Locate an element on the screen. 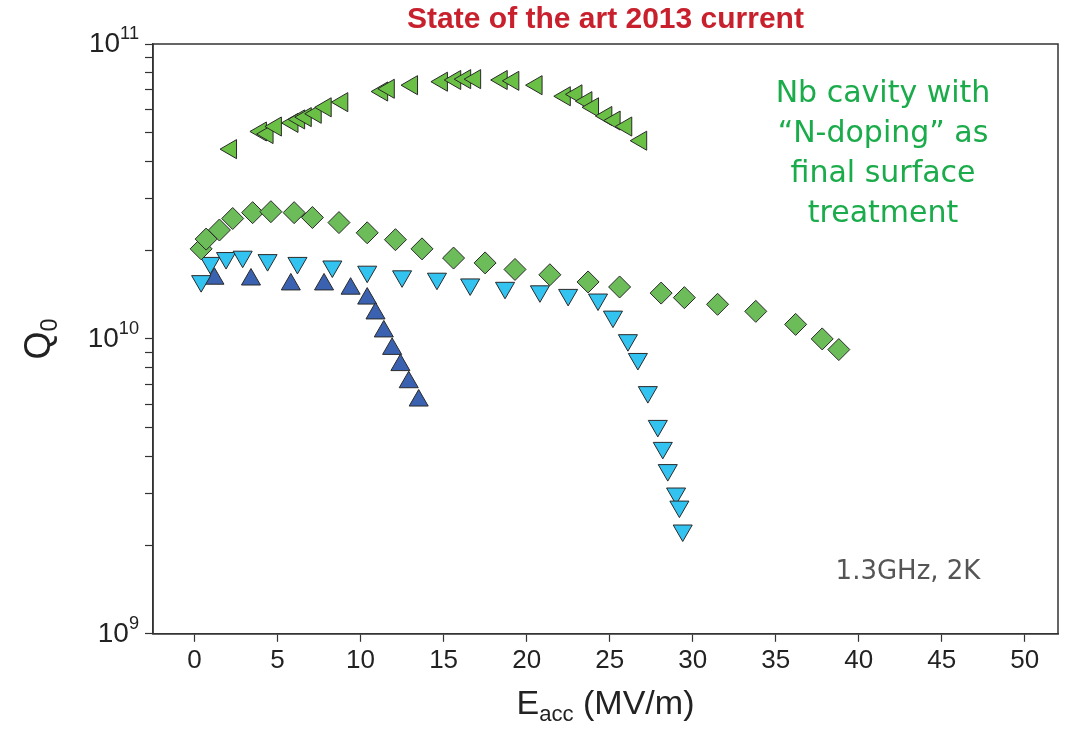 The height and width of the screenshot is (729, 1070). x-tick-label: 40 is located at coordinates (859, 658).